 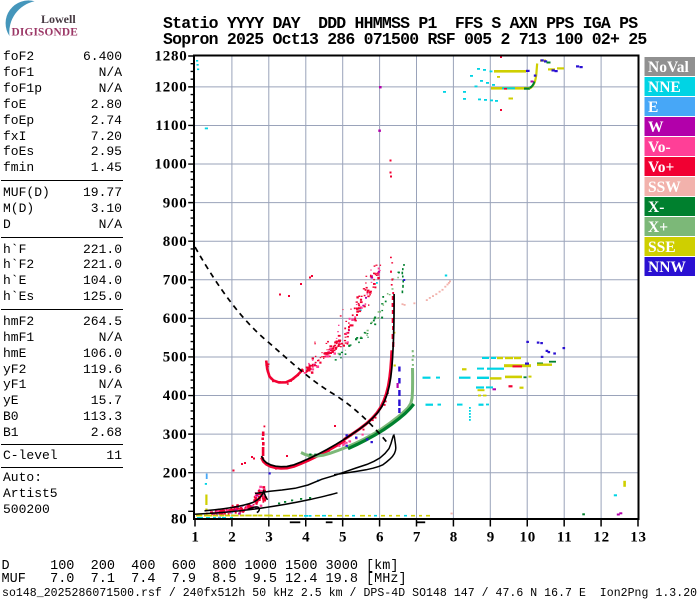 I want to click on svg-text: 80, so click(x=179, y=520).